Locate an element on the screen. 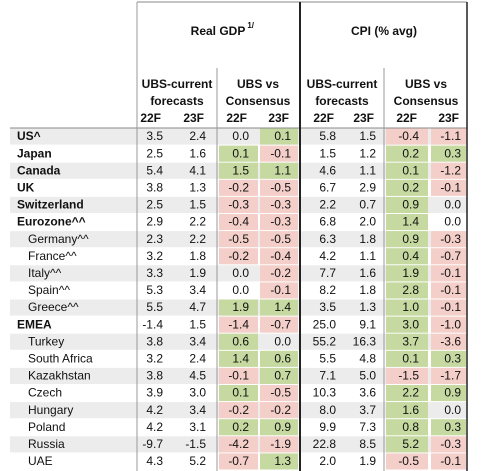 This screenshot has width=482, height=471. value: -1.5 is located at coordinates (195, 444).